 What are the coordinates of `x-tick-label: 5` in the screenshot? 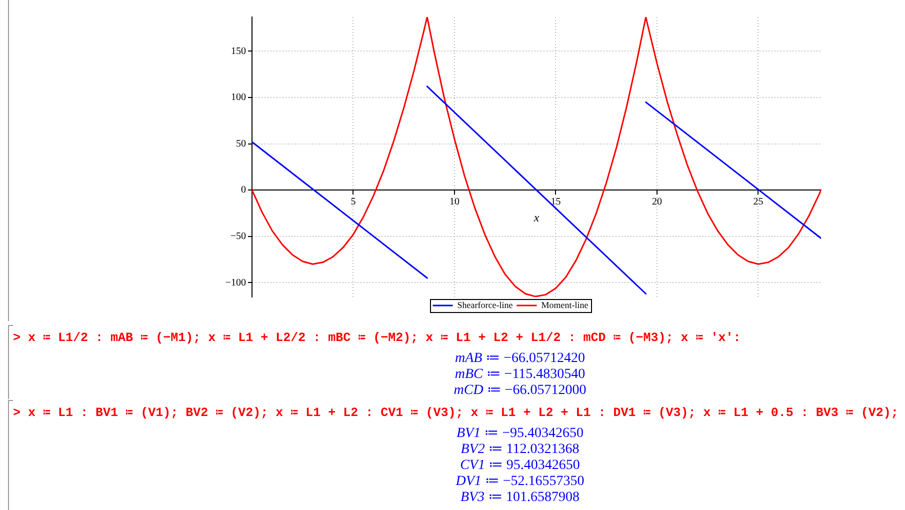 It's located at (353, 202).